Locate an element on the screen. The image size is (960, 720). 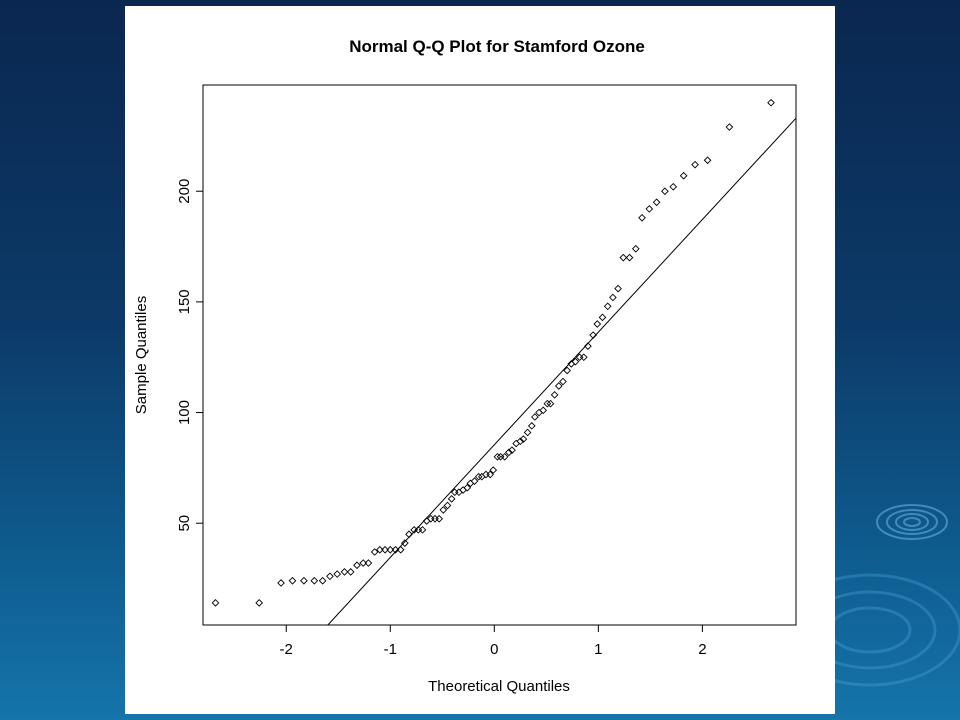
y-tick-label: 50 is located at coordinates (184, 523).